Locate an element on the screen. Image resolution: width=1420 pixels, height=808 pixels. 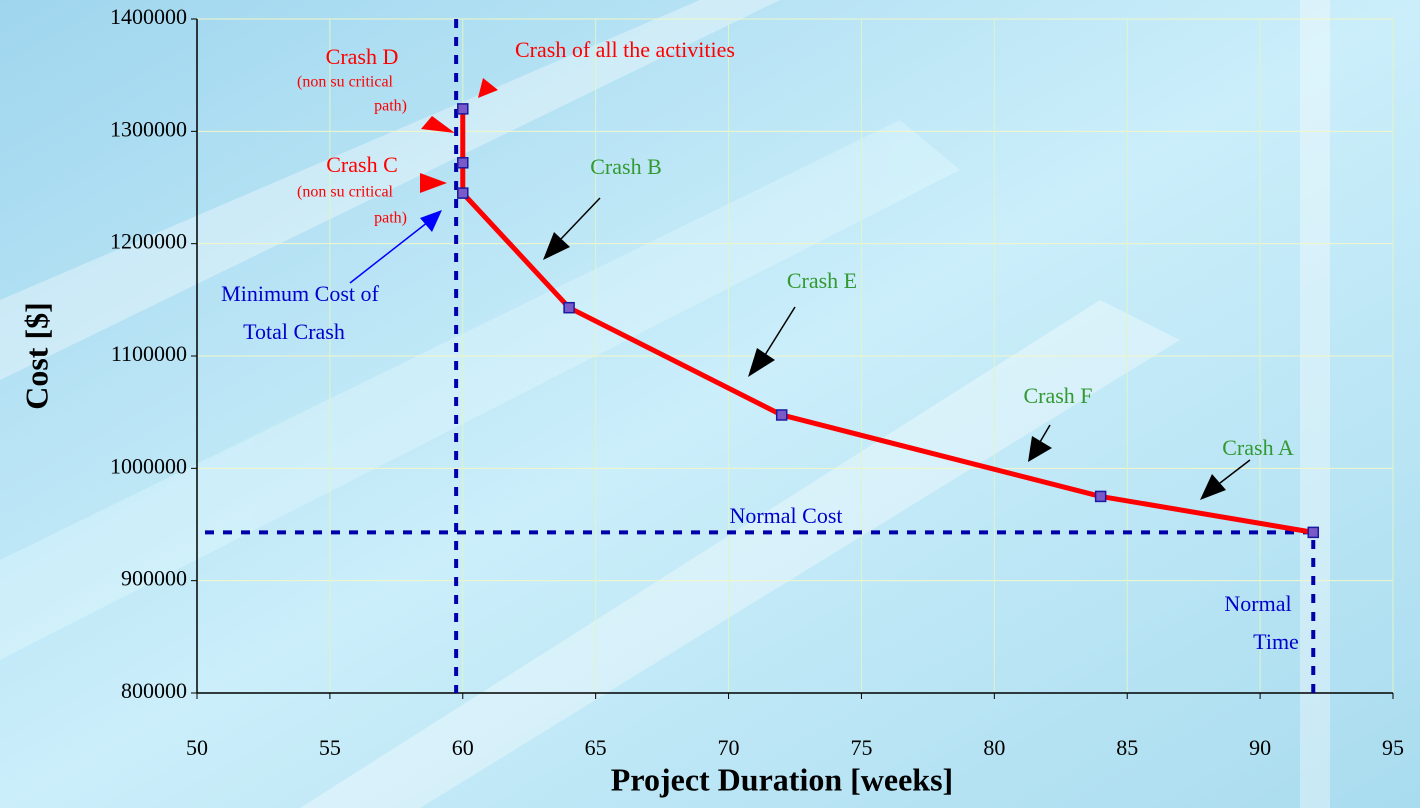
x-axis-title: Project Duration [weeks] is located at coordinates (782, 779).